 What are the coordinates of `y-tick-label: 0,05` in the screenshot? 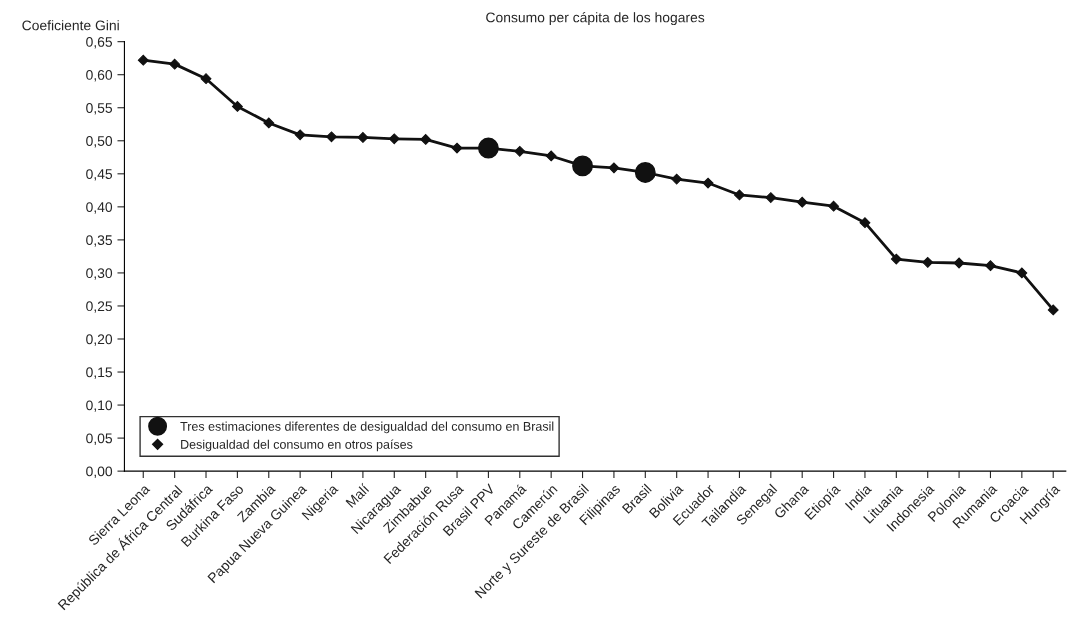 It's located at (99, 439).